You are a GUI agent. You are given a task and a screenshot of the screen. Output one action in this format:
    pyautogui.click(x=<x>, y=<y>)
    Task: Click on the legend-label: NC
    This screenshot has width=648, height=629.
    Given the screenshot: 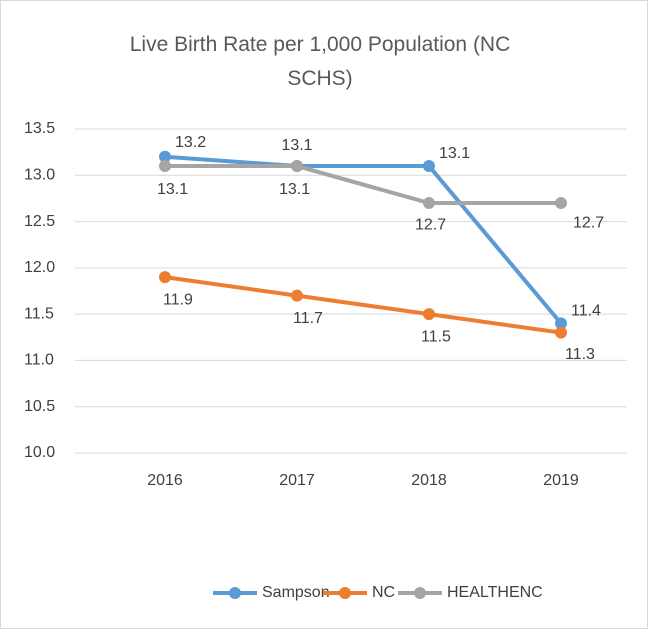 What is the action you would take?
    pyautogui.click(x=383, y=592)
    